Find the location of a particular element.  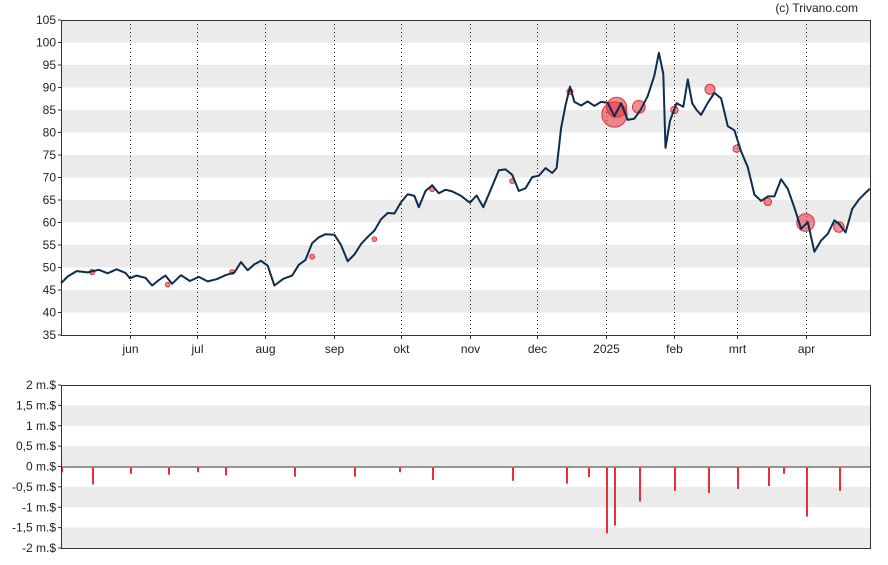

month-label: sep is located at coordinates (335, 349).